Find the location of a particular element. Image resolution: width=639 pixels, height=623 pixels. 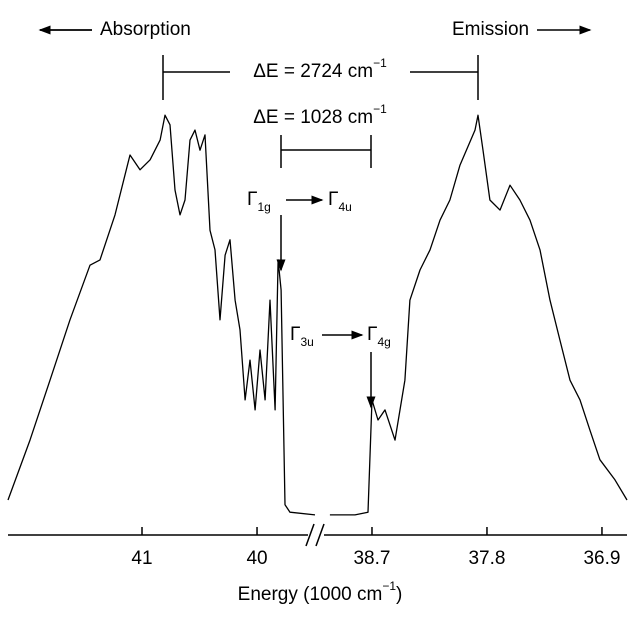

series-name: Absorption is located at coordinates (145, 29).